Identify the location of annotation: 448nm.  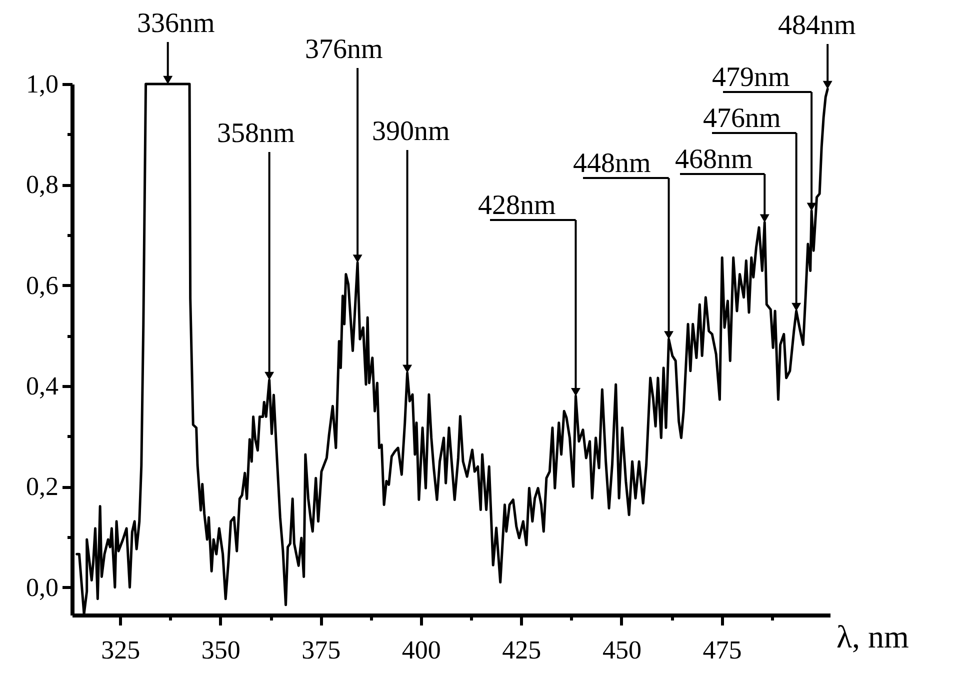
(612, 163).